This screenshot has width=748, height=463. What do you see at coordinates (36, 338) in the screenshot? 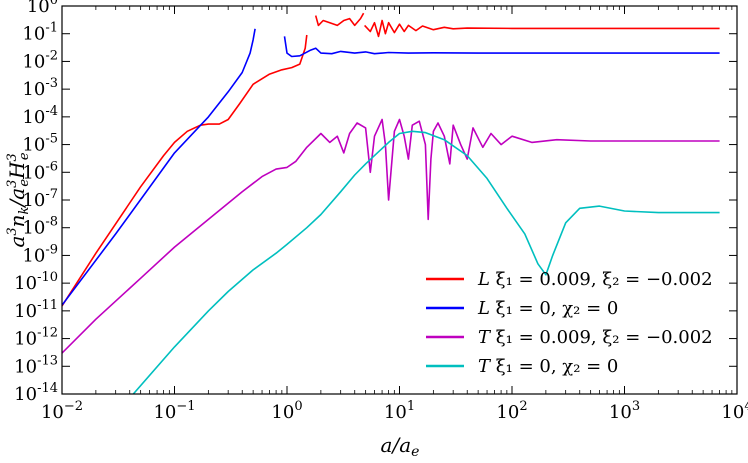
I see `y-tick-label: 10⁻¹²` at bounding box center [36, 338].